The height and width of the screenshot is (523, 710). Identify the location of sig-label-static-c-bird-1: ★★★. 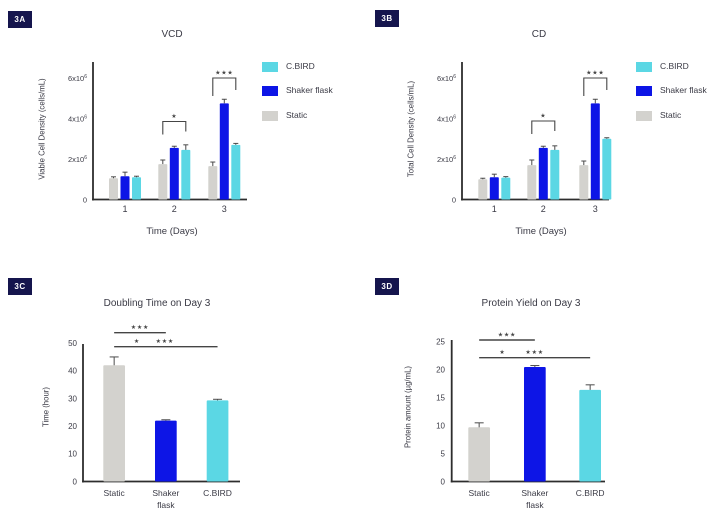
(534, 352).